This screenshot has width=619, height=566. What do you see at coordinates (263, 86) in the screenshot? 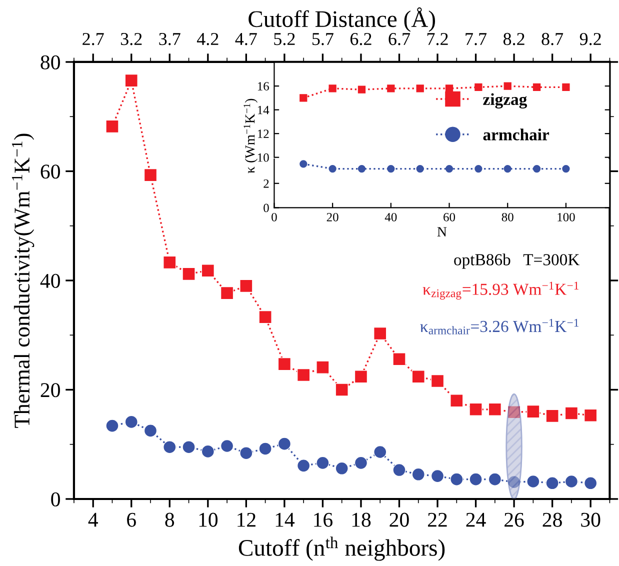
I see `y-tick-label: 16` at bounding box center [263, 86].